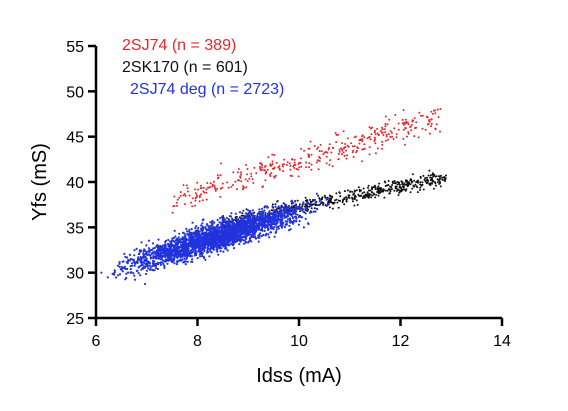 The height and width of the screenshot is (411, 568). I want to click on y-tick-label: 55, so click(75, 47).